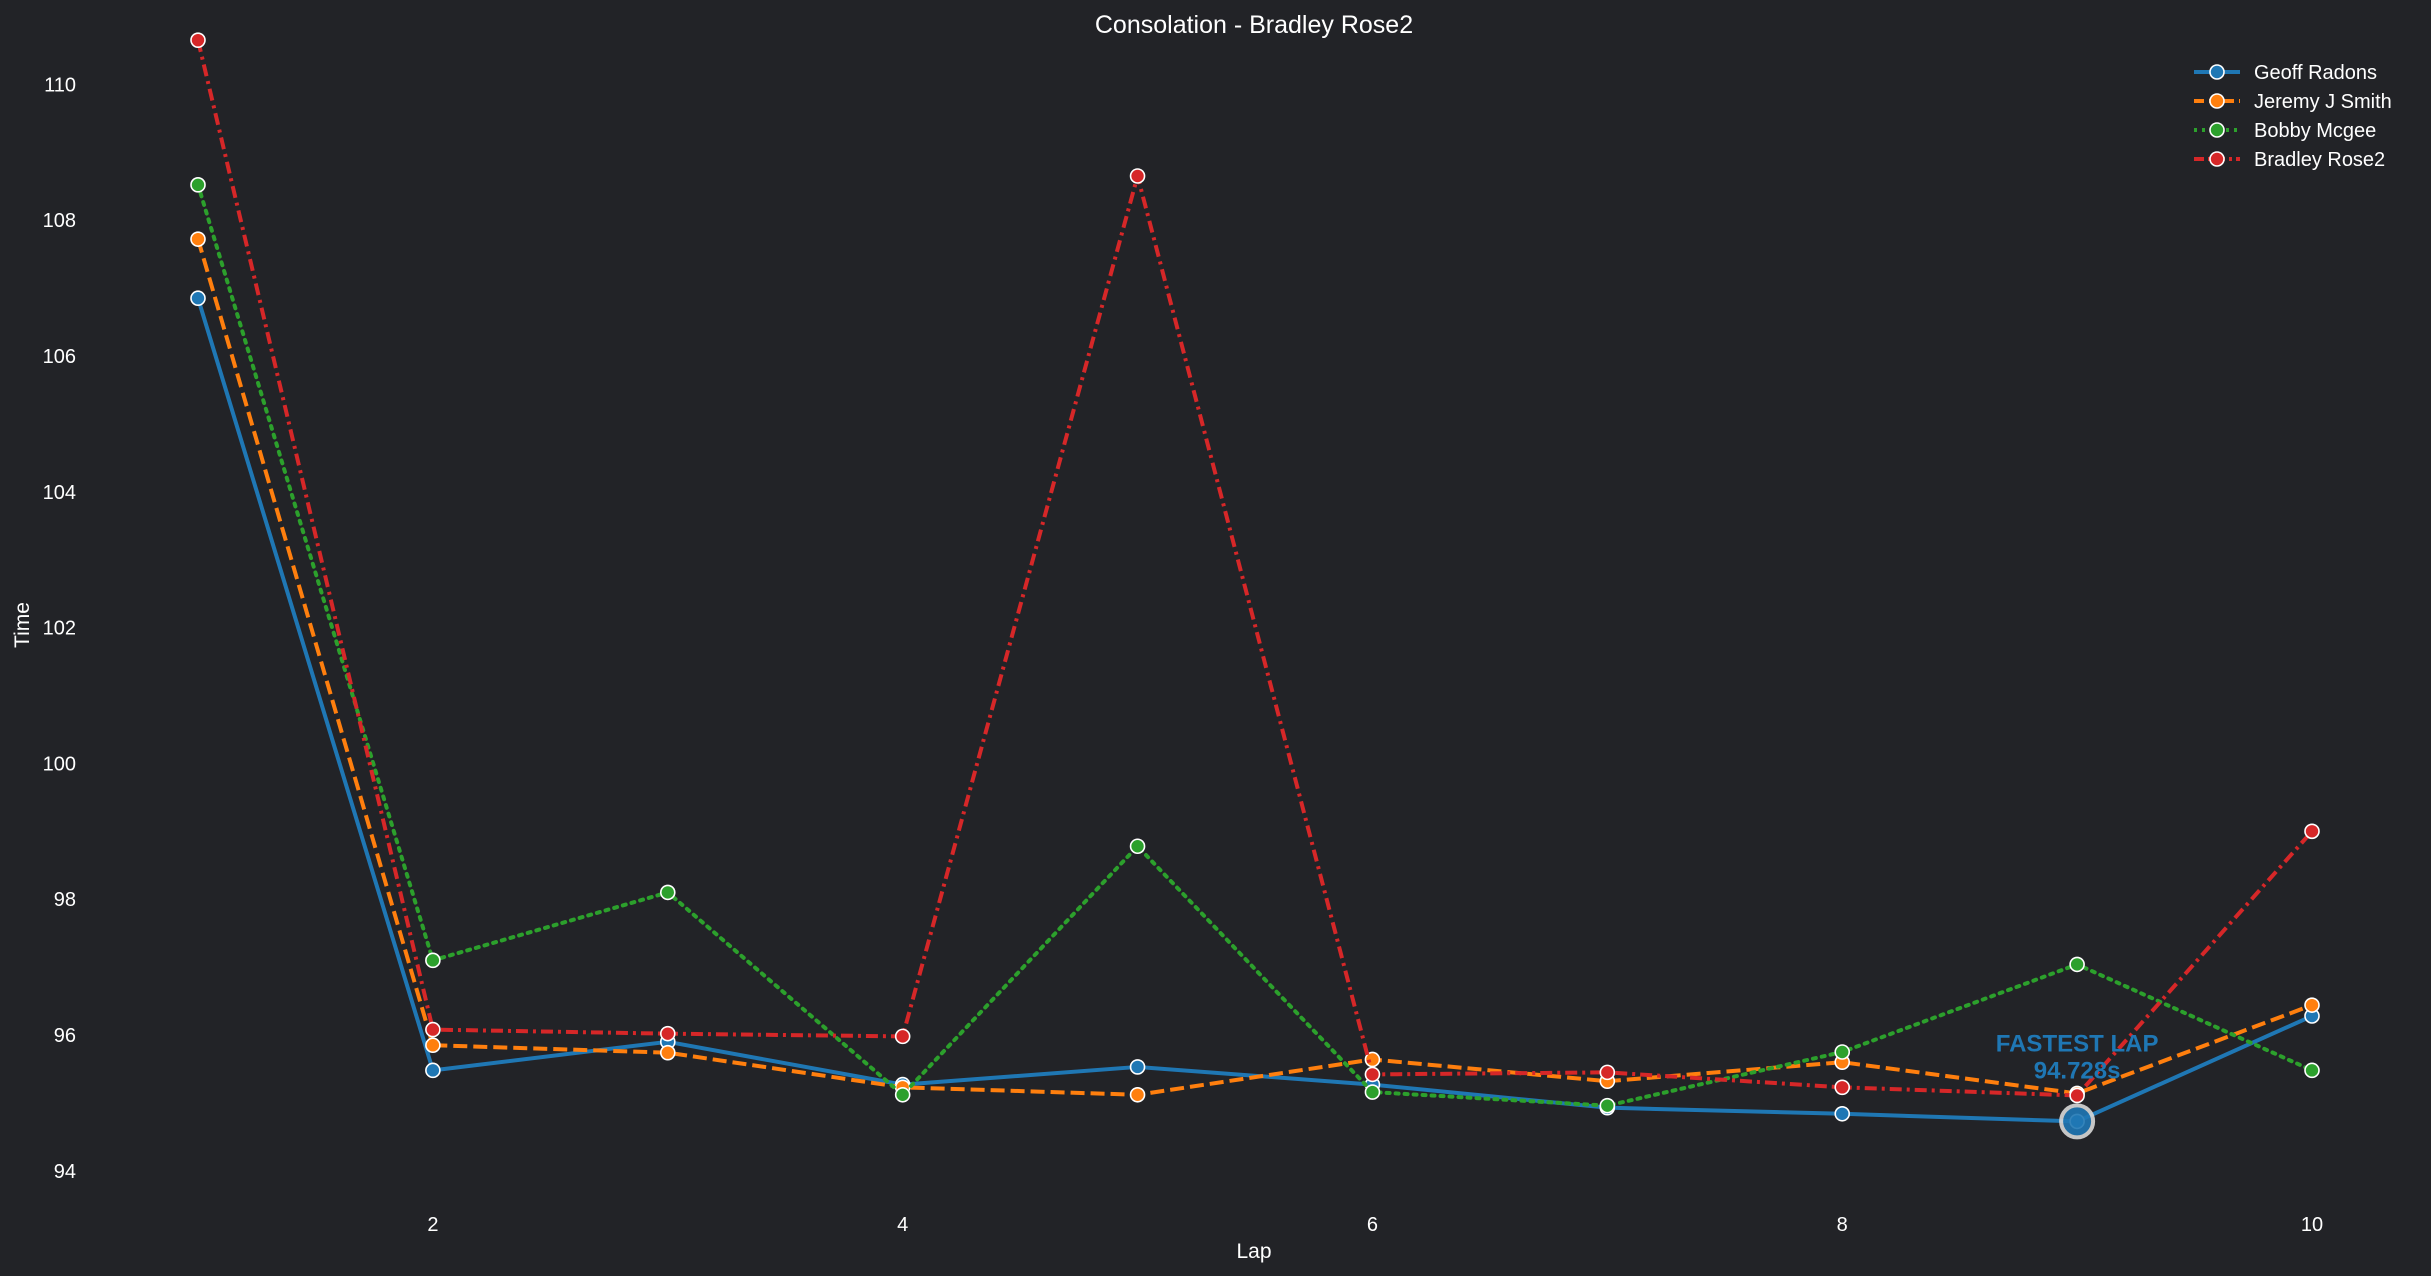 This screenshot has height=1276, width=2431. I want to click on x-axis-label: Lap, so click(1253, 1251).